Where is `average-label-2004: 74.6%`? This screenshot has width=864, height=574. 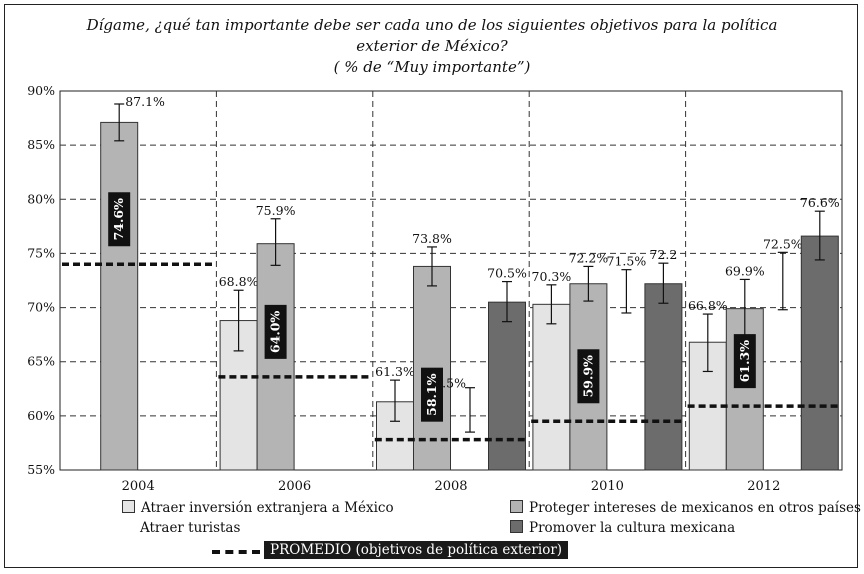
average-label-2004: 74.6% is located at coordinates (118, 219).